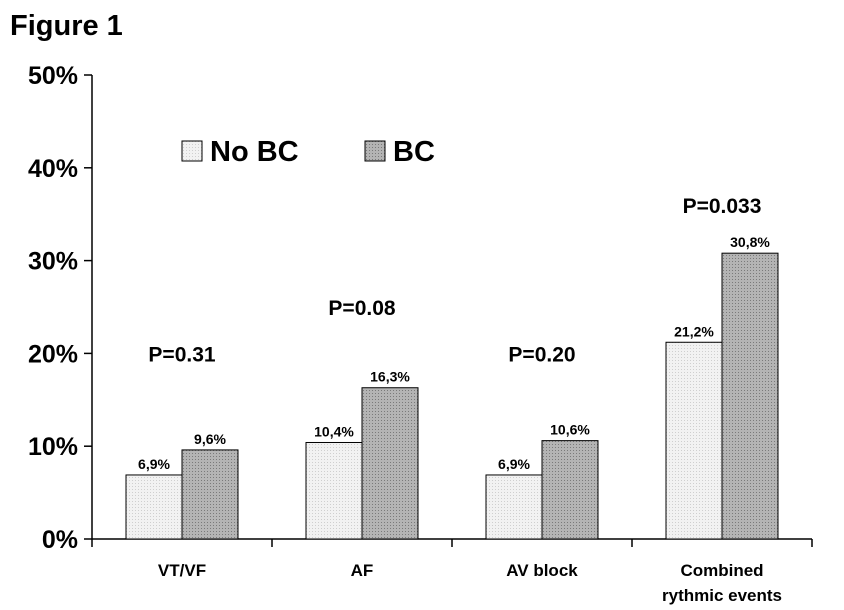 This screenshot has height=610, width=844. What do you see at coordinates (60, 540) in the screenshot?
I see `y-tick-label: 0%` at bounding box center [60, 540].